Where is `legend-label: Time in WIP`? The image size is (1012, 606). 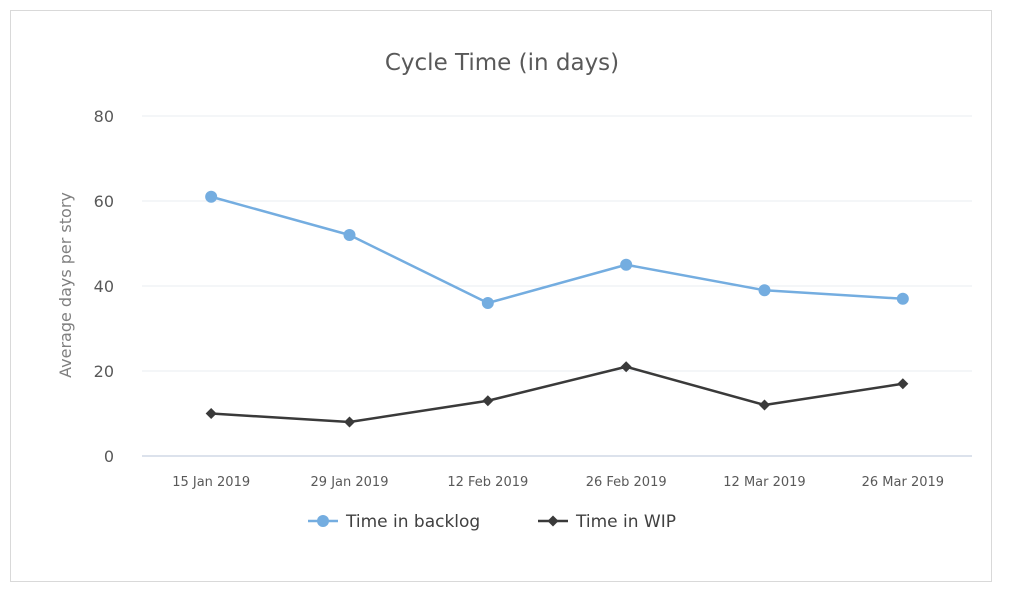
legend-label: Time in WIP is located at coordinates (625, 522).